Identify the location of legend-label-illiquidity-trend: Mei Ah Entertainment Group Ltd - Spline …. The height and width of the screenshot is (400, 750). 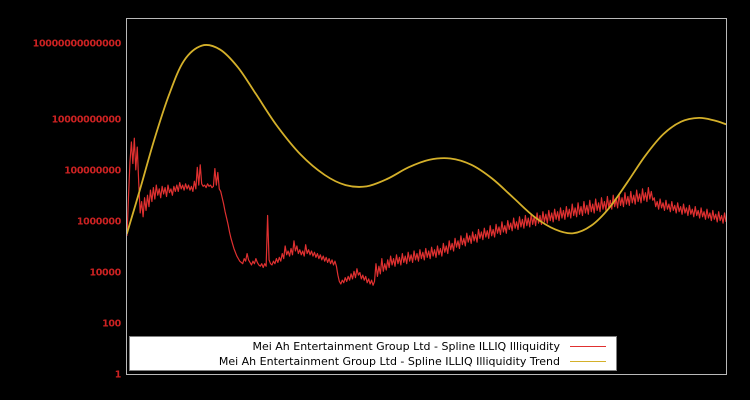
(389, 361).